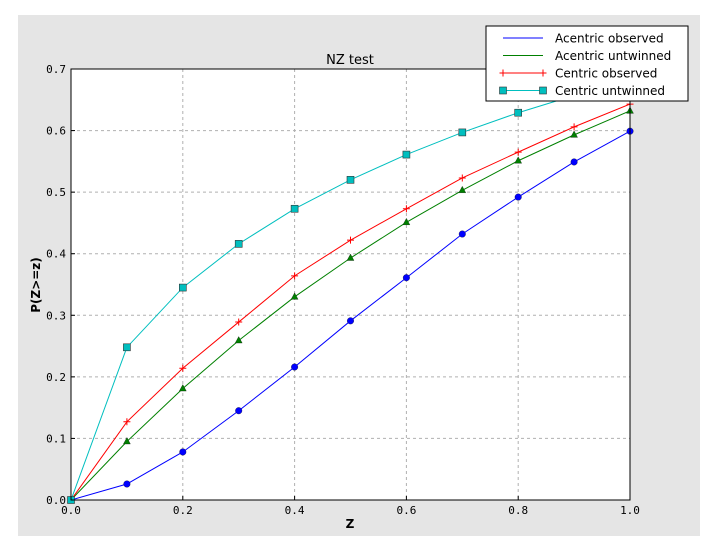 This screenshot has height=550, width=719. I want to click on x-tick-label: 0.0, so click(71, 510).